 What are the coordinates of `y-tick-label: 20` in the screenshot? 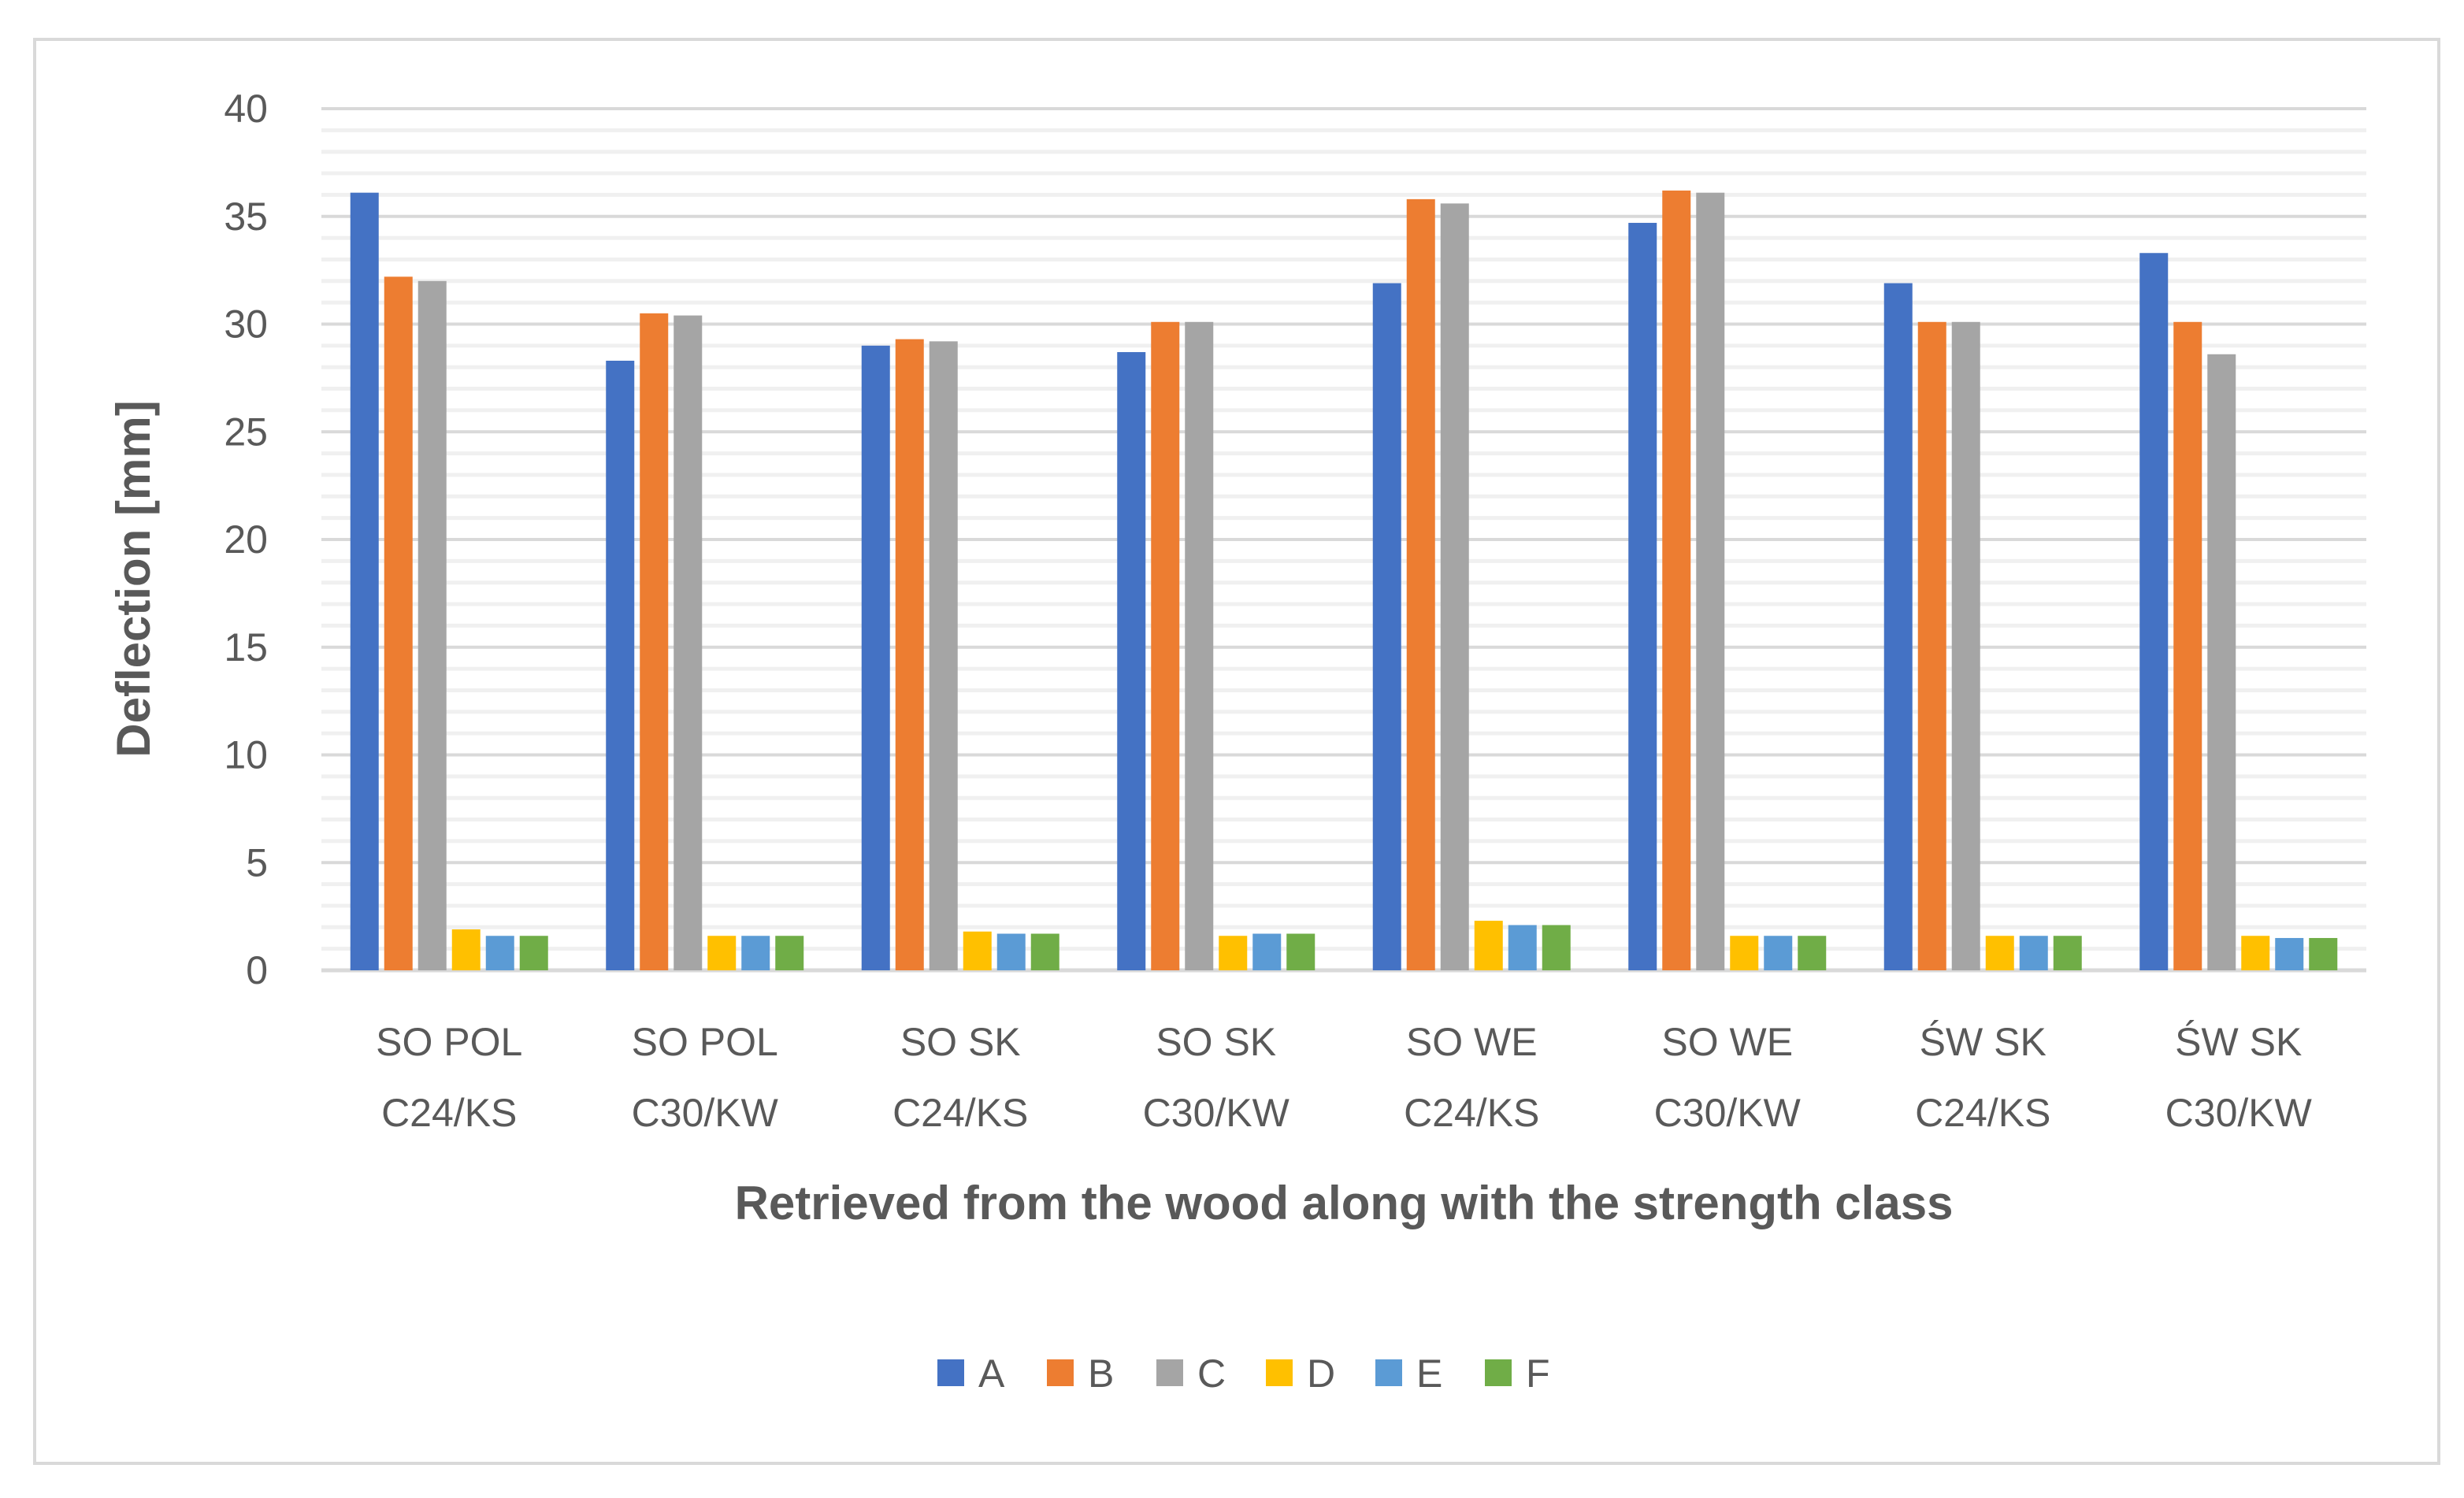 It's located at (246, 539).